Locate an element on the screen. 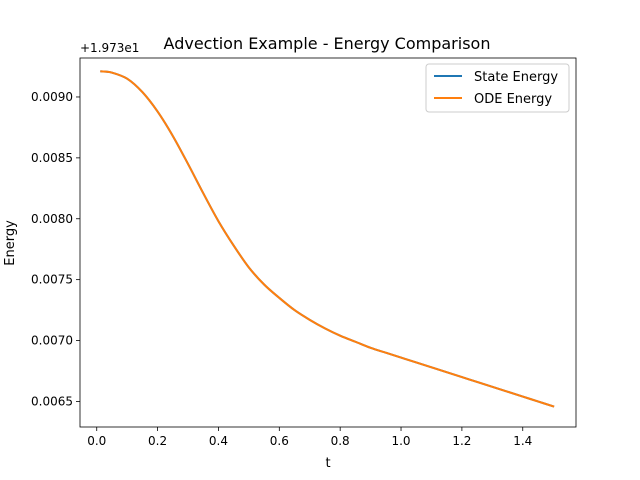 The height and width of the screenshot is (480, 640). y-tick-label: 0.0070 is located at coordinates (52, 341).